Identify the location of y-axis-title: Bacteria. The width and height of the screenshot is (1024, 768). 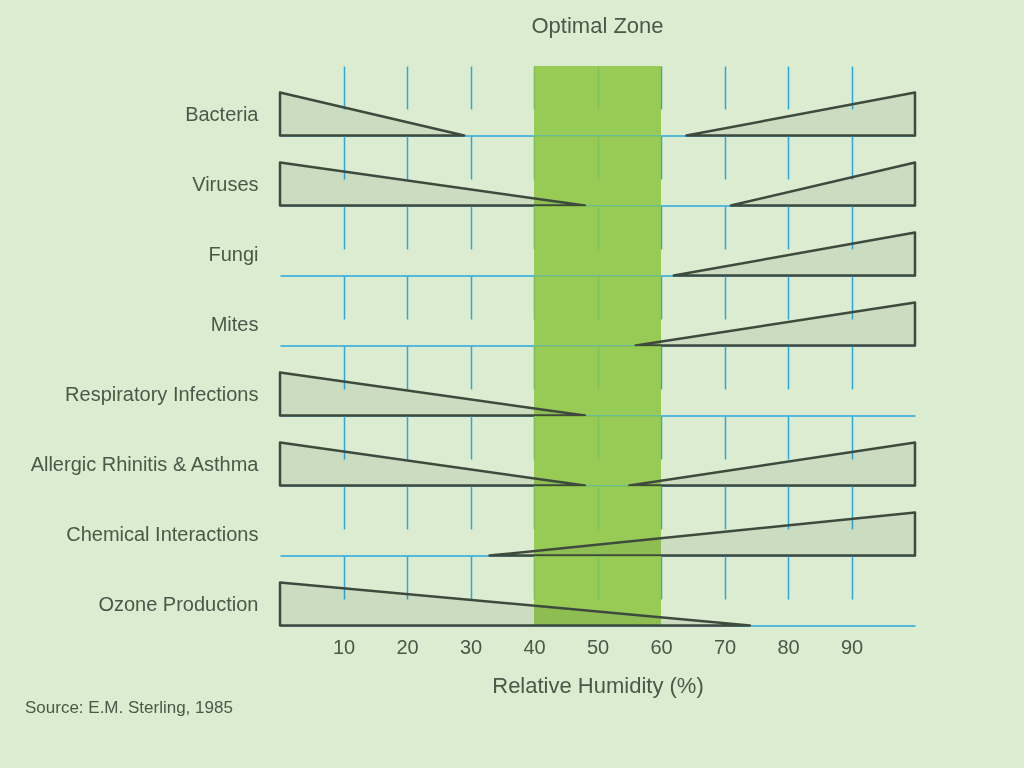
(222, 113).